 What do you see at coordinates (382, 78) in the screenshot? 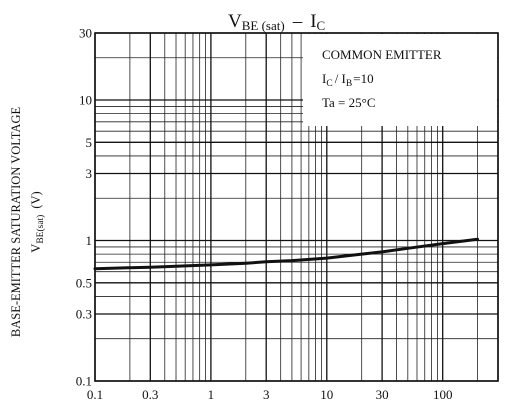
I see `condition-annotation: COMMON EMITTER IC / IB=10 Ta = 25°C` at bounding box center [382, 78].